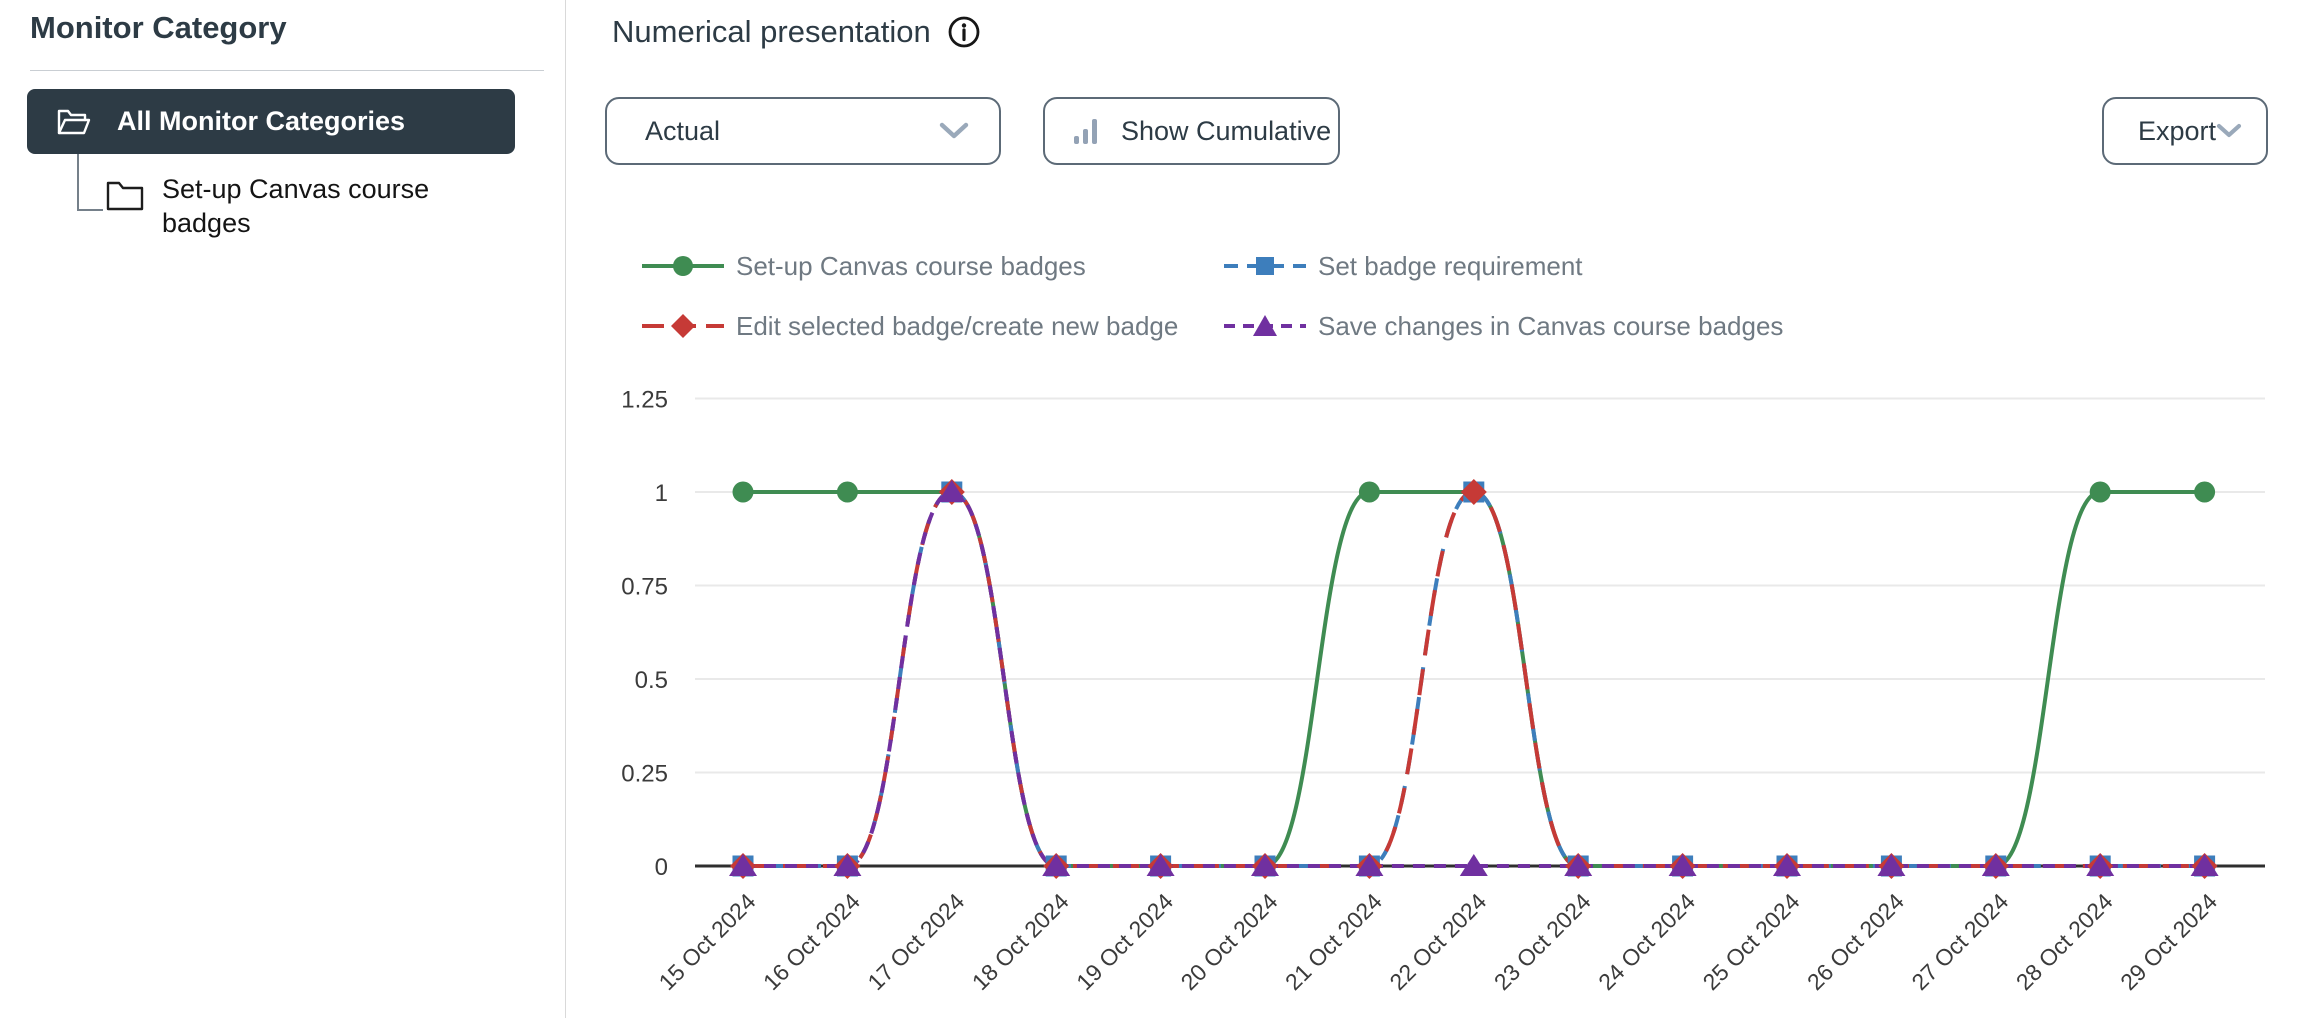  I want to click on show-cumulative-label: Show Cumulative, so click(1226, 130).